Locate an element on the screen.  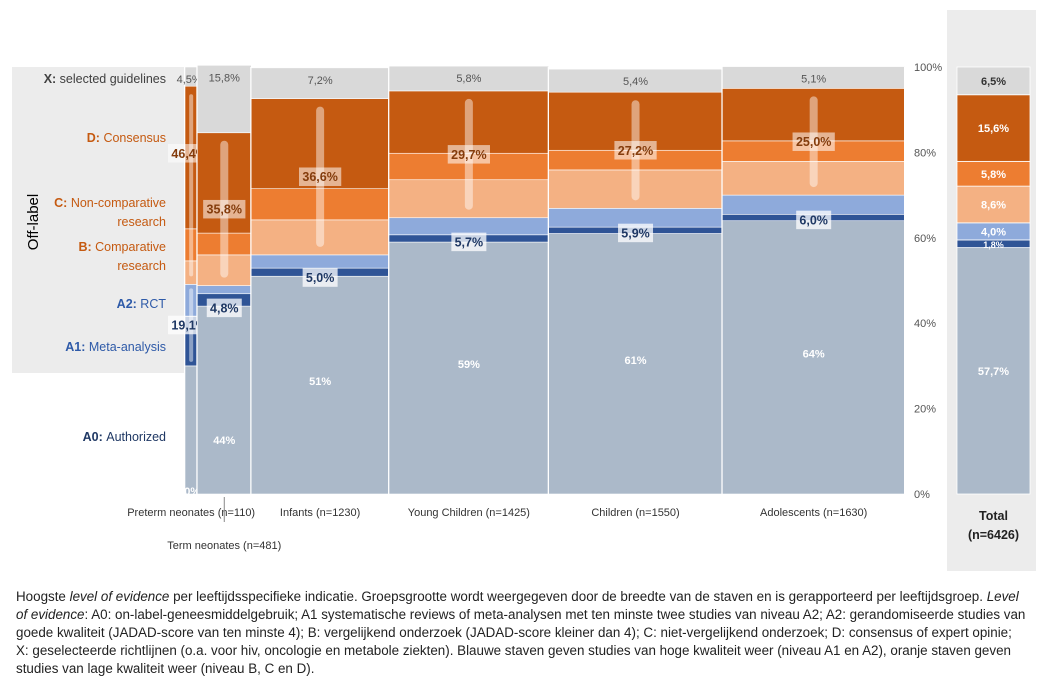
caption-emphasis-2: Level of evidence is located at coordinates (517, 605).